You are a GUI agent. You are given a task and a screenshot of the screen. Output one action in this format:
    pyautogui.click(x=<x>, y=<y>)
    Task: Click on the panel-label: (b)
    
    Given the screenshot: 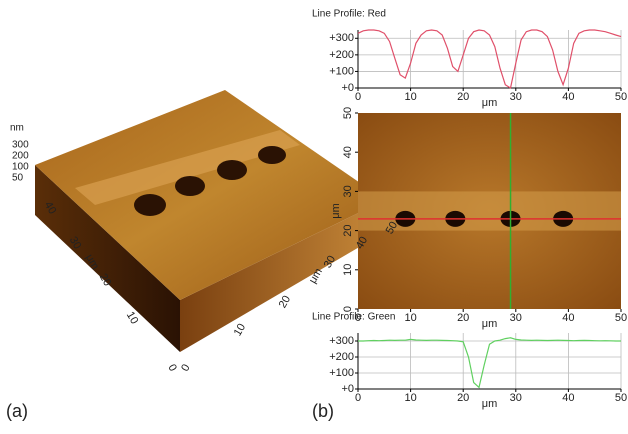 What is the action you would take?
    pyautogui.click(x=323, y=411)
    